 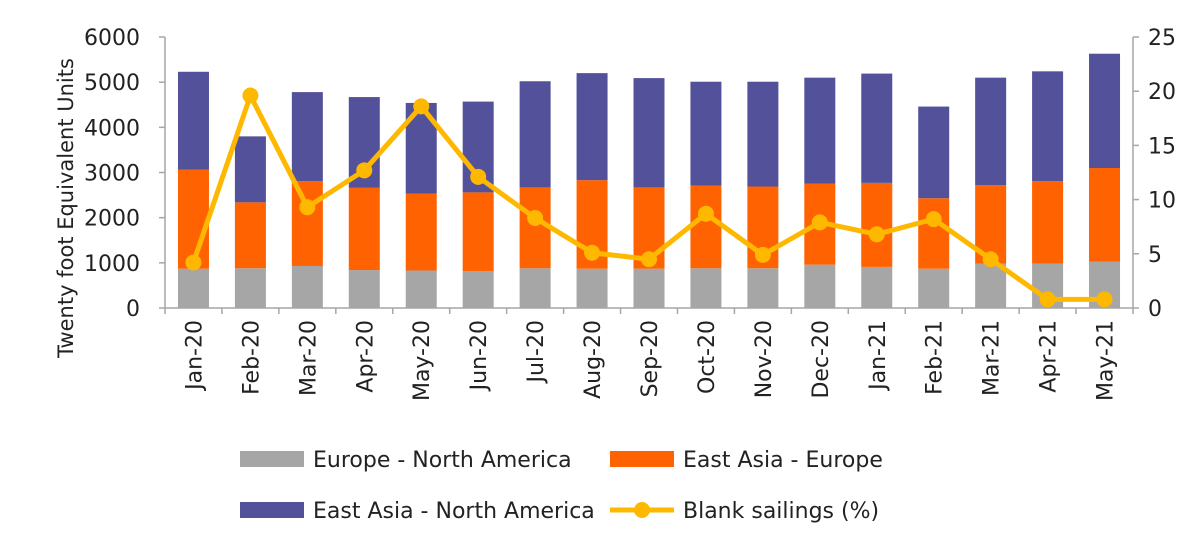 I want to click on x-tick-label: Sep-20, so click(x=650, y=358).